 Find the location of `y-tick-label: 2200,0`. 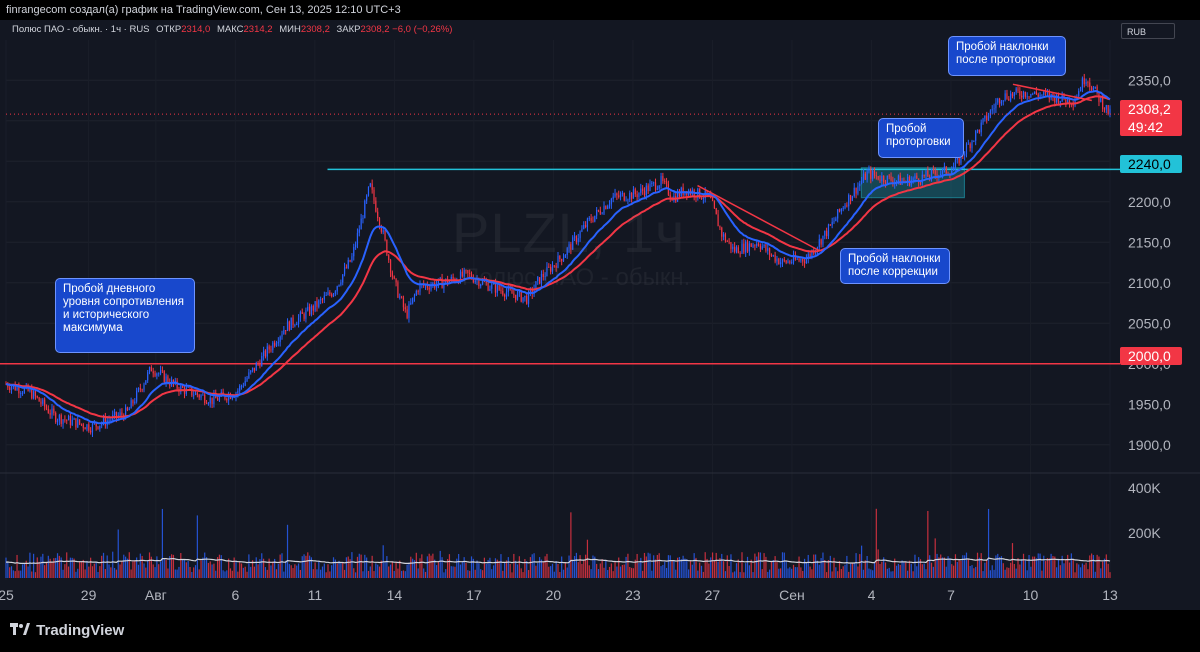

y-tick-label: 2200,0 is located at coordinates (1149, 202).